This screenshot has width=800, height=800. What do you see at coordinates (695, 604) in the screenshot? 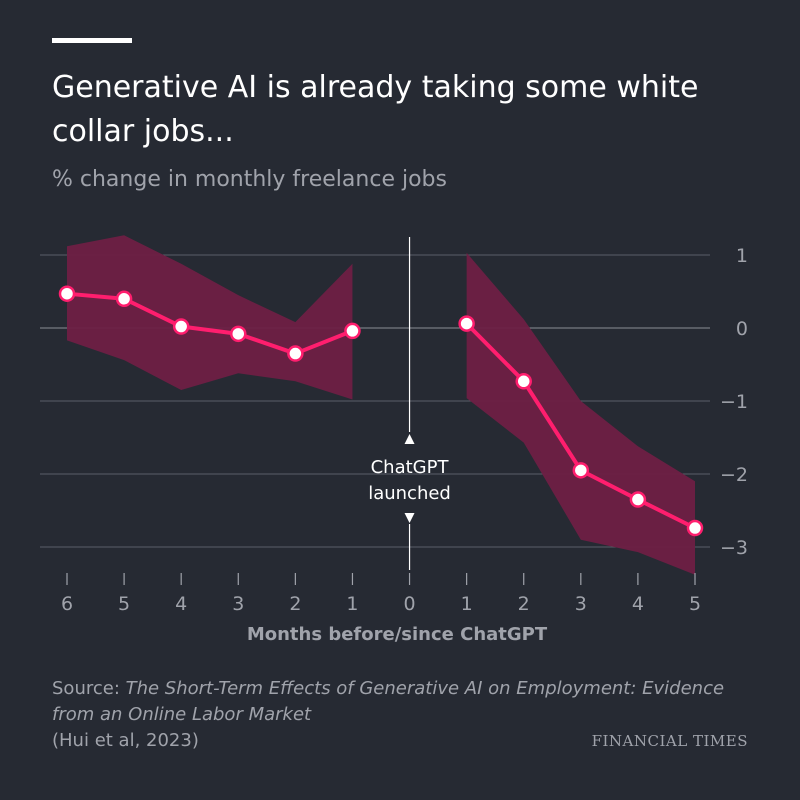
I see `x-tick-label-11: 5` at bounding box center [695, 604].